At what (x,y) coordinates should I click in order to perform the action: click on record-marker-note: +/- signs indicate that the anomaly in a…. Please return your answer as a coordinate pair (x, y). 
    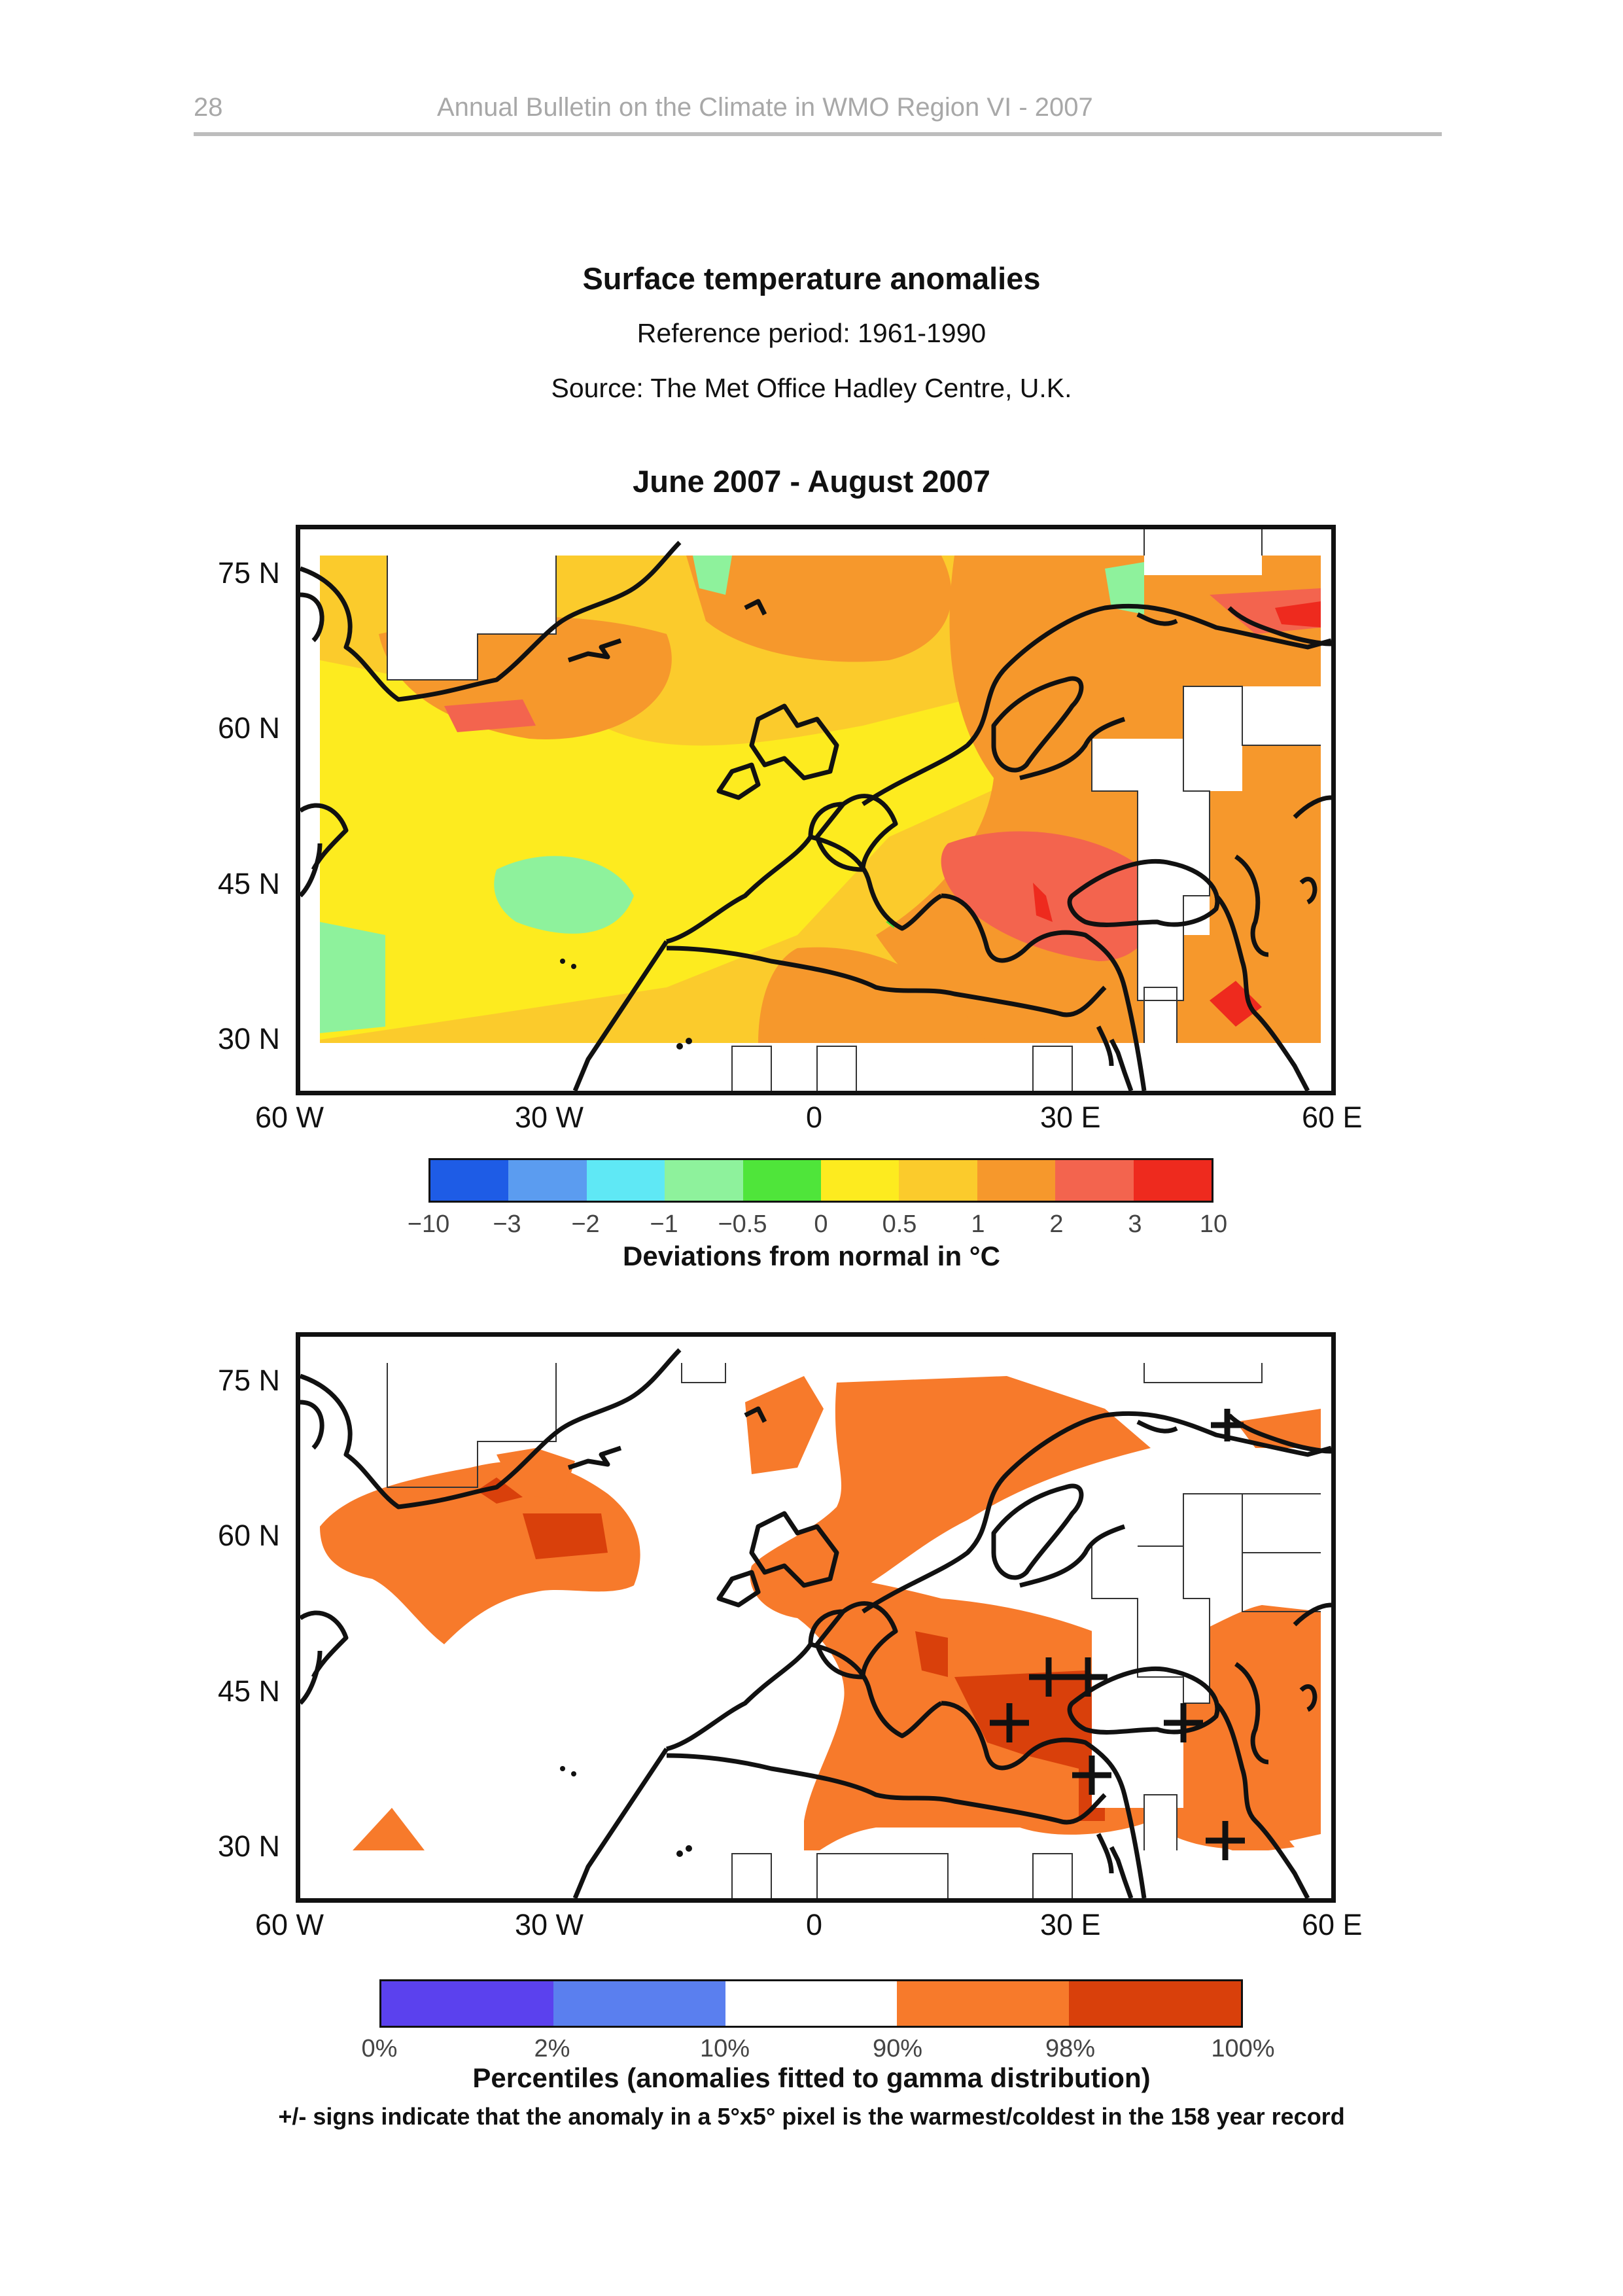
    Looking at the image, I should click on (812, 2116).